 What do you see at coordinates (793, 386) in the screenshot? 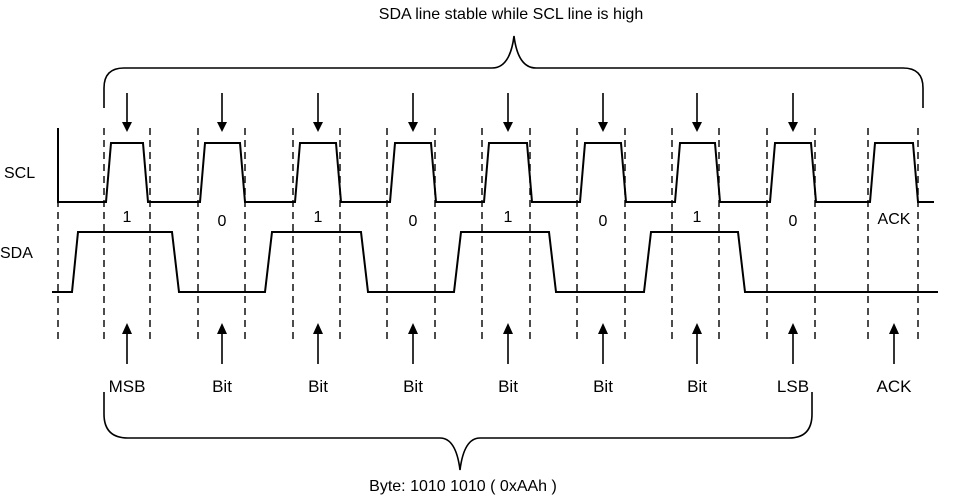
I see `bit-name-7: LSB` at bounding box center [793, 386].